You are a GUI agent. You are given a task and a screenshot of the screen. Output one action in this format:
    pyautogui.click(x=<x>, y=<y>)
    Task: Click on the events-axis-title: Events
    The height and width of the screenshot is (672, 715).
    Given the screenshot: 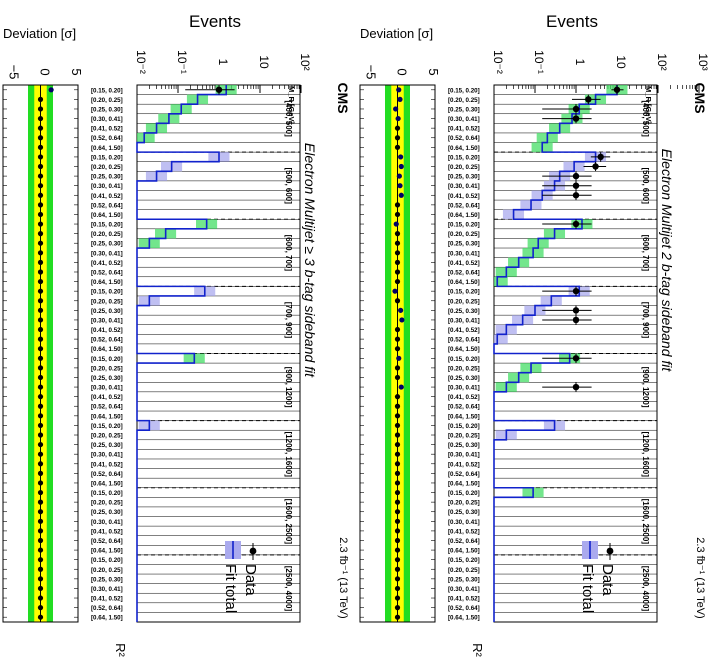 What is the action you would take?
    pyautogui.click(x=572, y=21)
    